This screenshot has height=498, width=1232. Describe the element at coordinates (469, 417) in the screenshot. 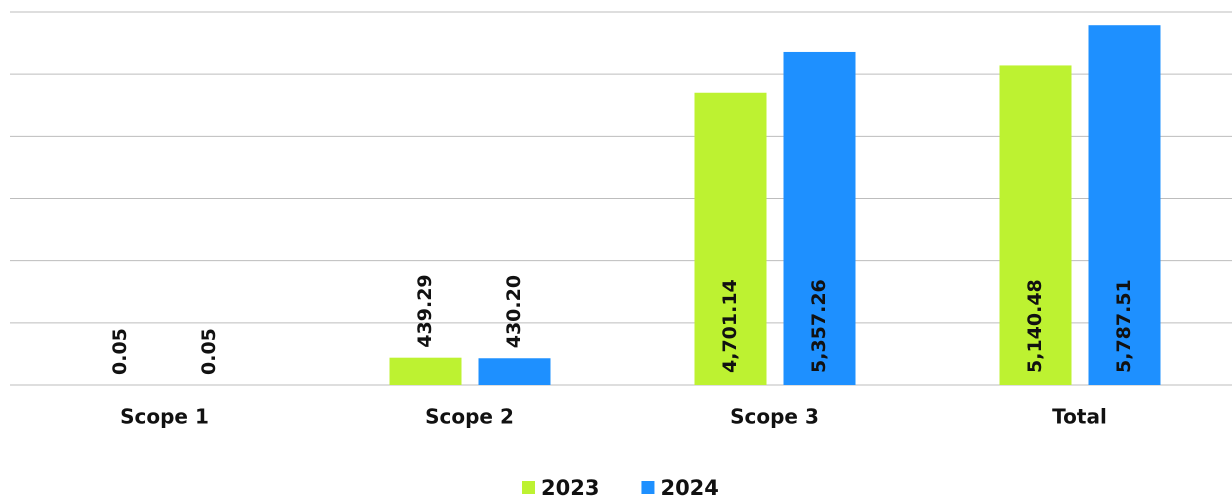

I see `x-tick-label: Scope 2` at that location.